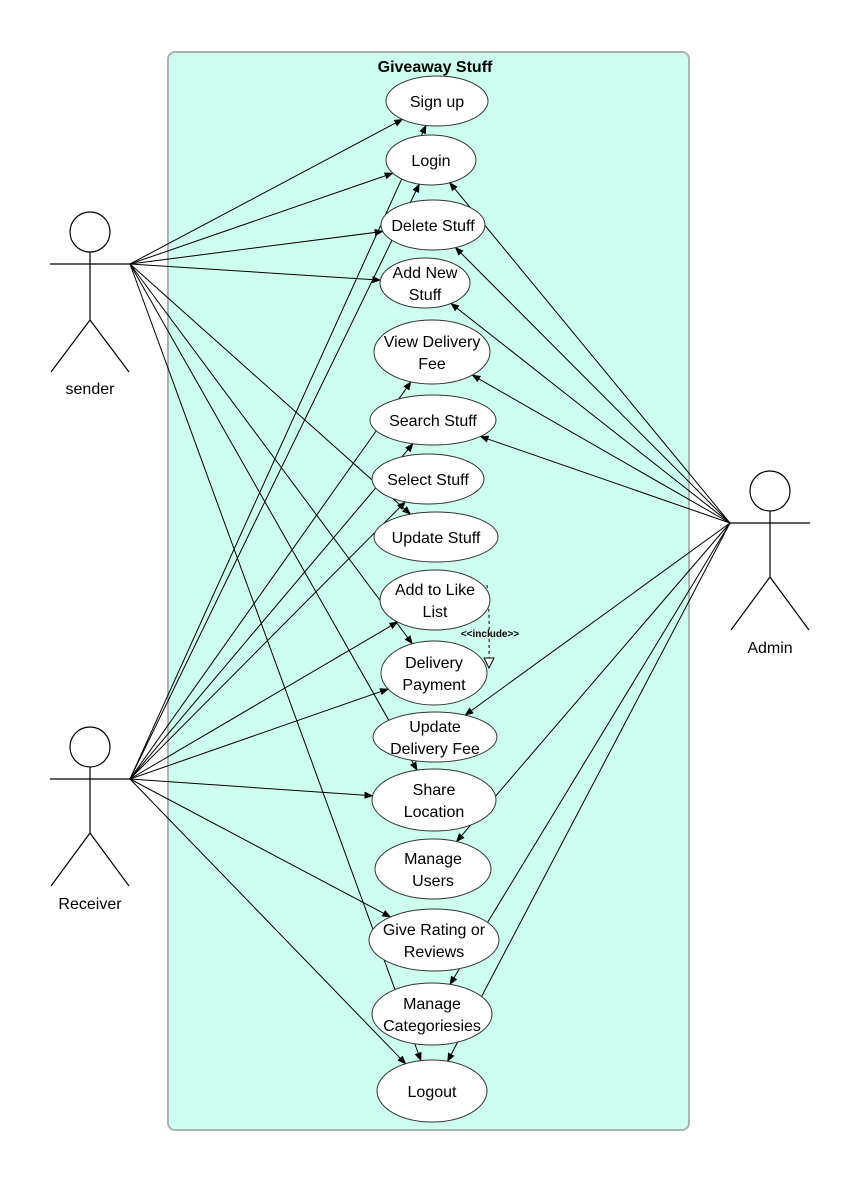 The height and width of the screenshot is (1182, 861). I want to click on use-case-cats: Manage Categoriesies, so click(432, 1014).